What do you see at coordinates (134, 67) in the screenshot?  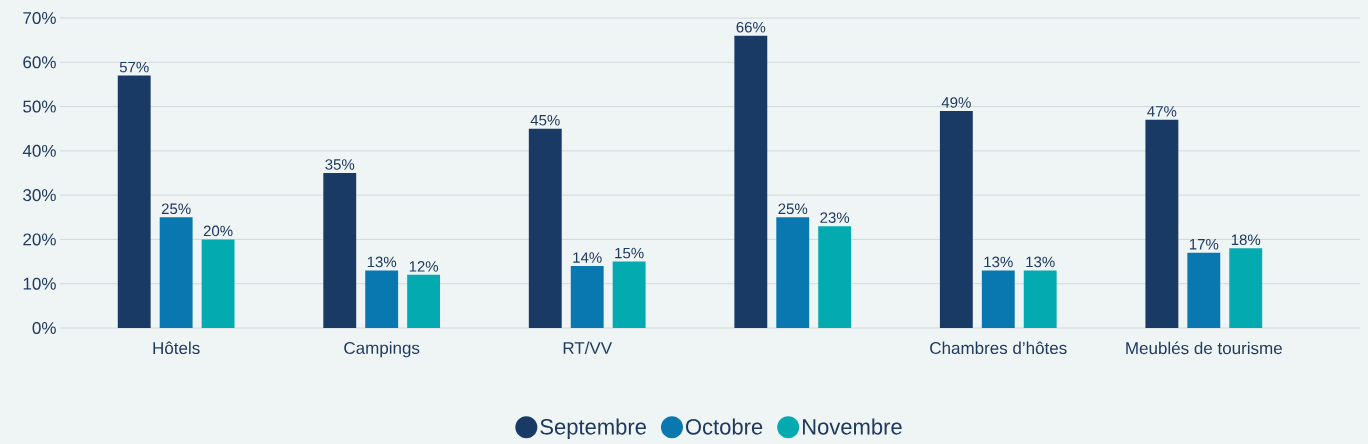 I see `data-label: 57%` at bounding box center [134, 67].